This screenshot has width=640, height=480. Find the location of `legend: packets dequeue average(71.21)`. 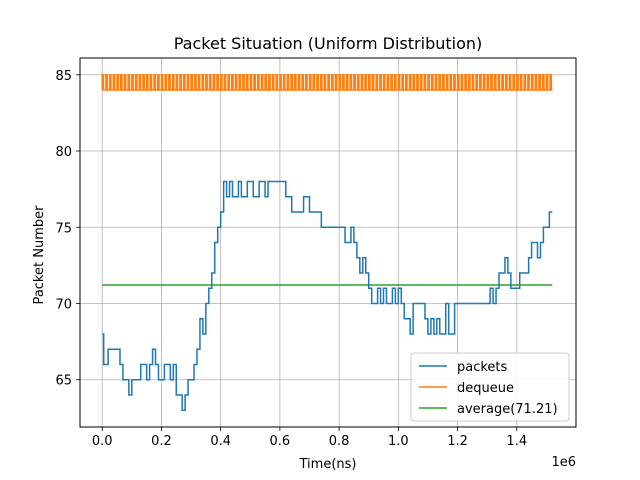

legend: packets dequeue average(71.21) is located at coordinates (490, 387).